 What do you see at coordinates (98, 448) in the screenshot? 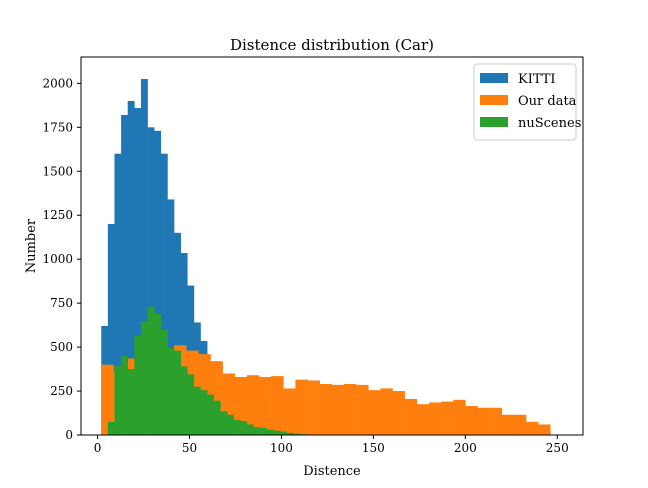
I see `x-tick-label: 0` at bounding box center [98, 448].